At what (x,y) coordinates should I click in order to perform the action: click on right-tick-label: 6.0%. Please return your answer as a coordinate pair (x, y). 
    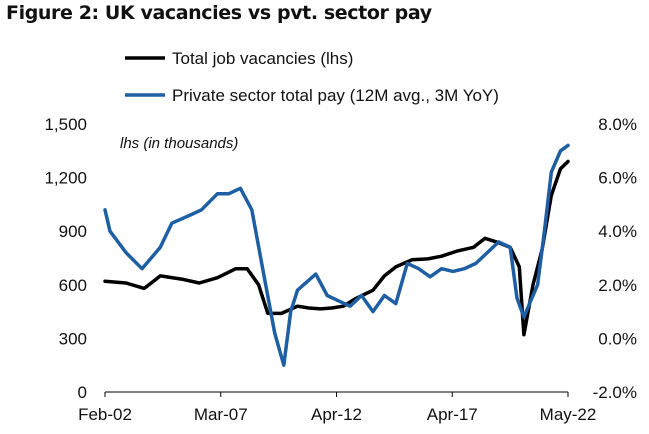
    Looking at the image, I should click on (617, 178).